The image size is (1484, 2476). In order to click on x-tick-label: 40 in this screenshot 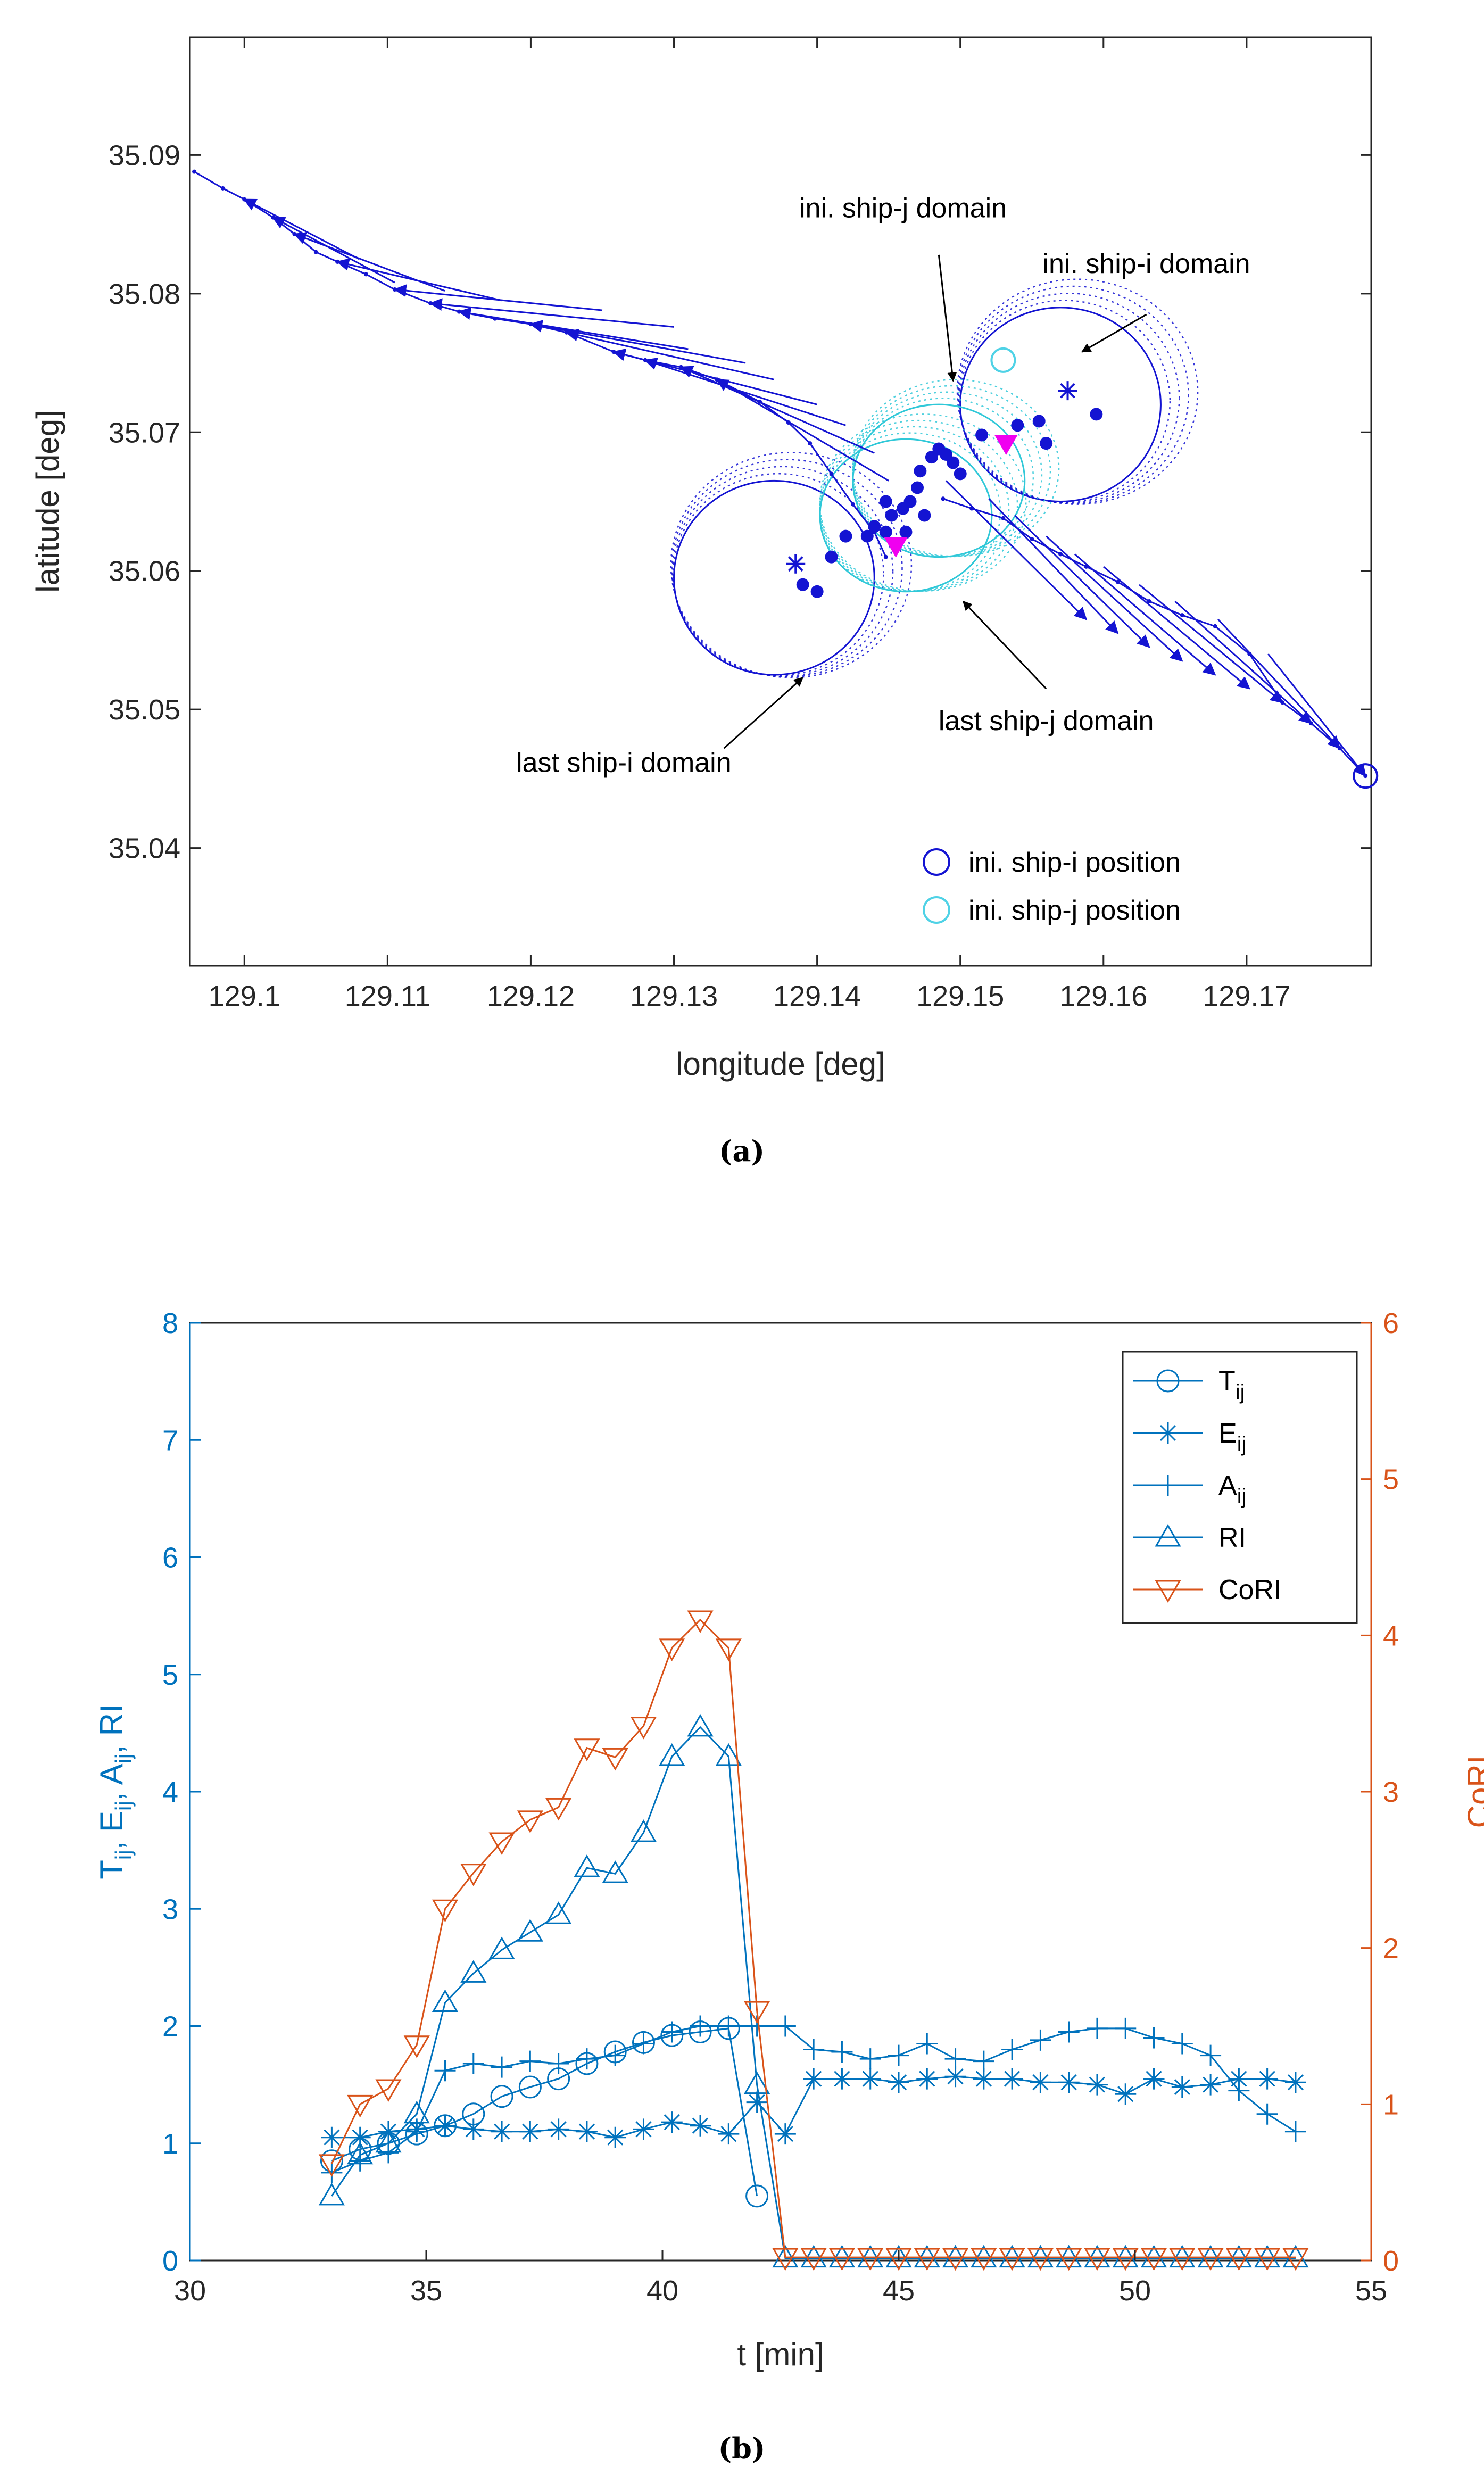, I will do `click(662, 2291)`.